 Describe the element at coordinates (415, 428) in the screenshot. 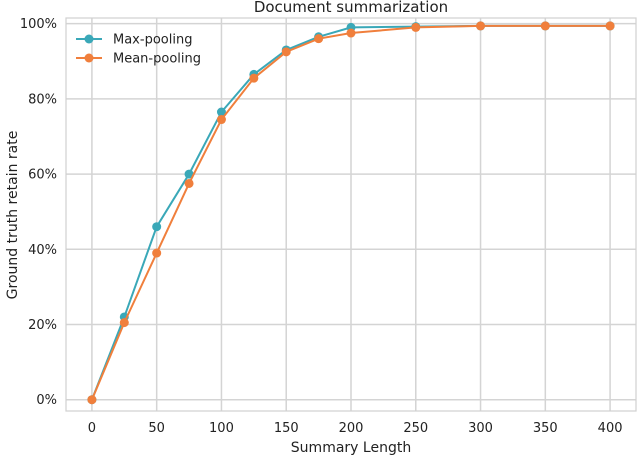

I see `x-tick-label: 250` at that location.